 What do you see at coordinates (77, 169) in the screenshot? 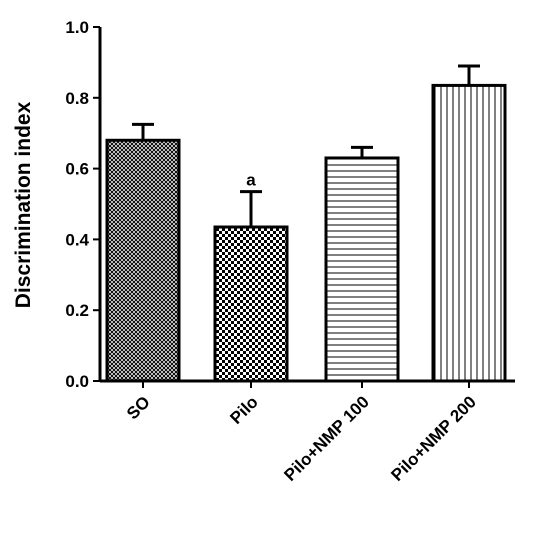
I see `y-tick-label: 0.6` at bounding box center [77, 169].